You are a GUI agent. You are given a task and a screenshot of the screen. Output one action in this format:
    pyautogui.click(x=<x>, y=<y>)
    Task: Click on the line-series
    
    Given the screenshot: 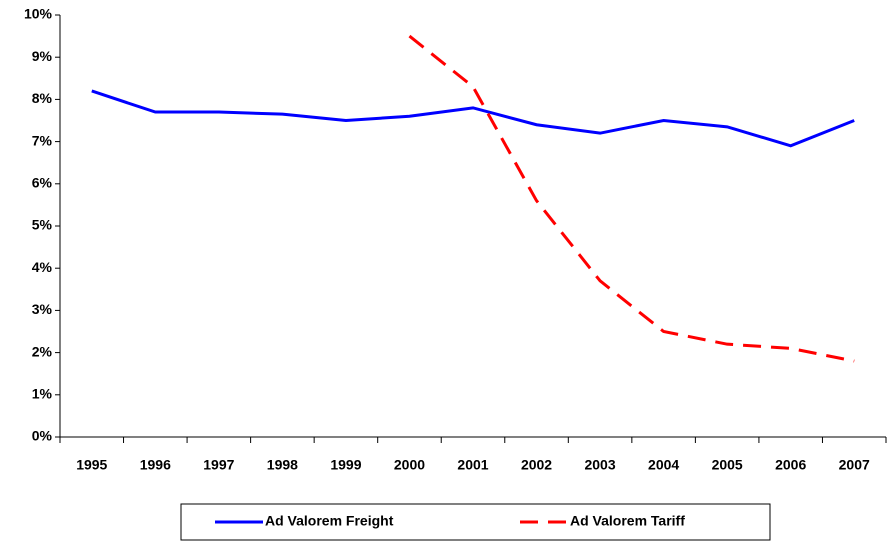 What is the action you would take?
    pyautogui.click(x=473, y=118)
    